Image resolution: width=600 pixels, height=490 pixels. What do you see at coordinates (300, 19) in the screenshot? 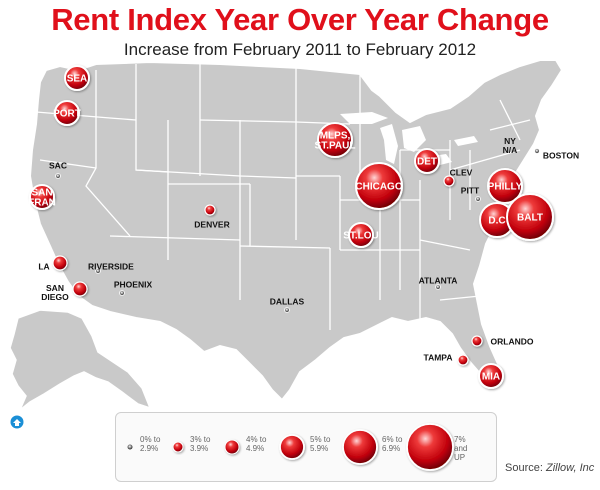
I see `chart-title: Rent Index Year Over Year Change` at bounding box center [300, 19].